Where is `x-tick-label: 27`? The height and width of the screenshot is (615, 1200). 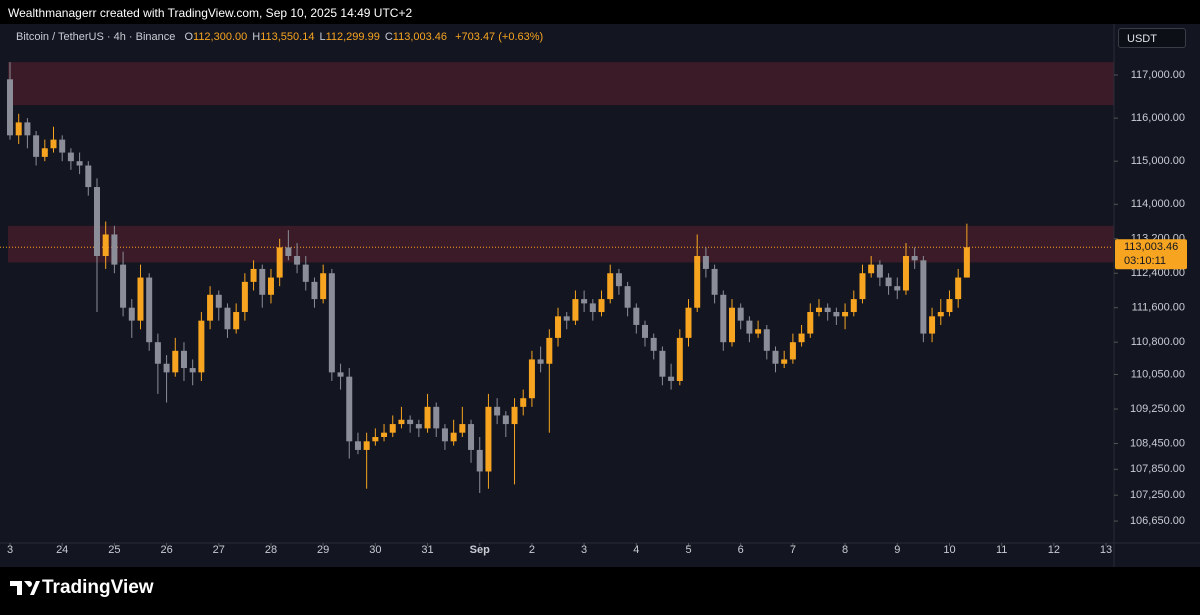
x-tick-label: 27 is located at coordinates (219, 550).